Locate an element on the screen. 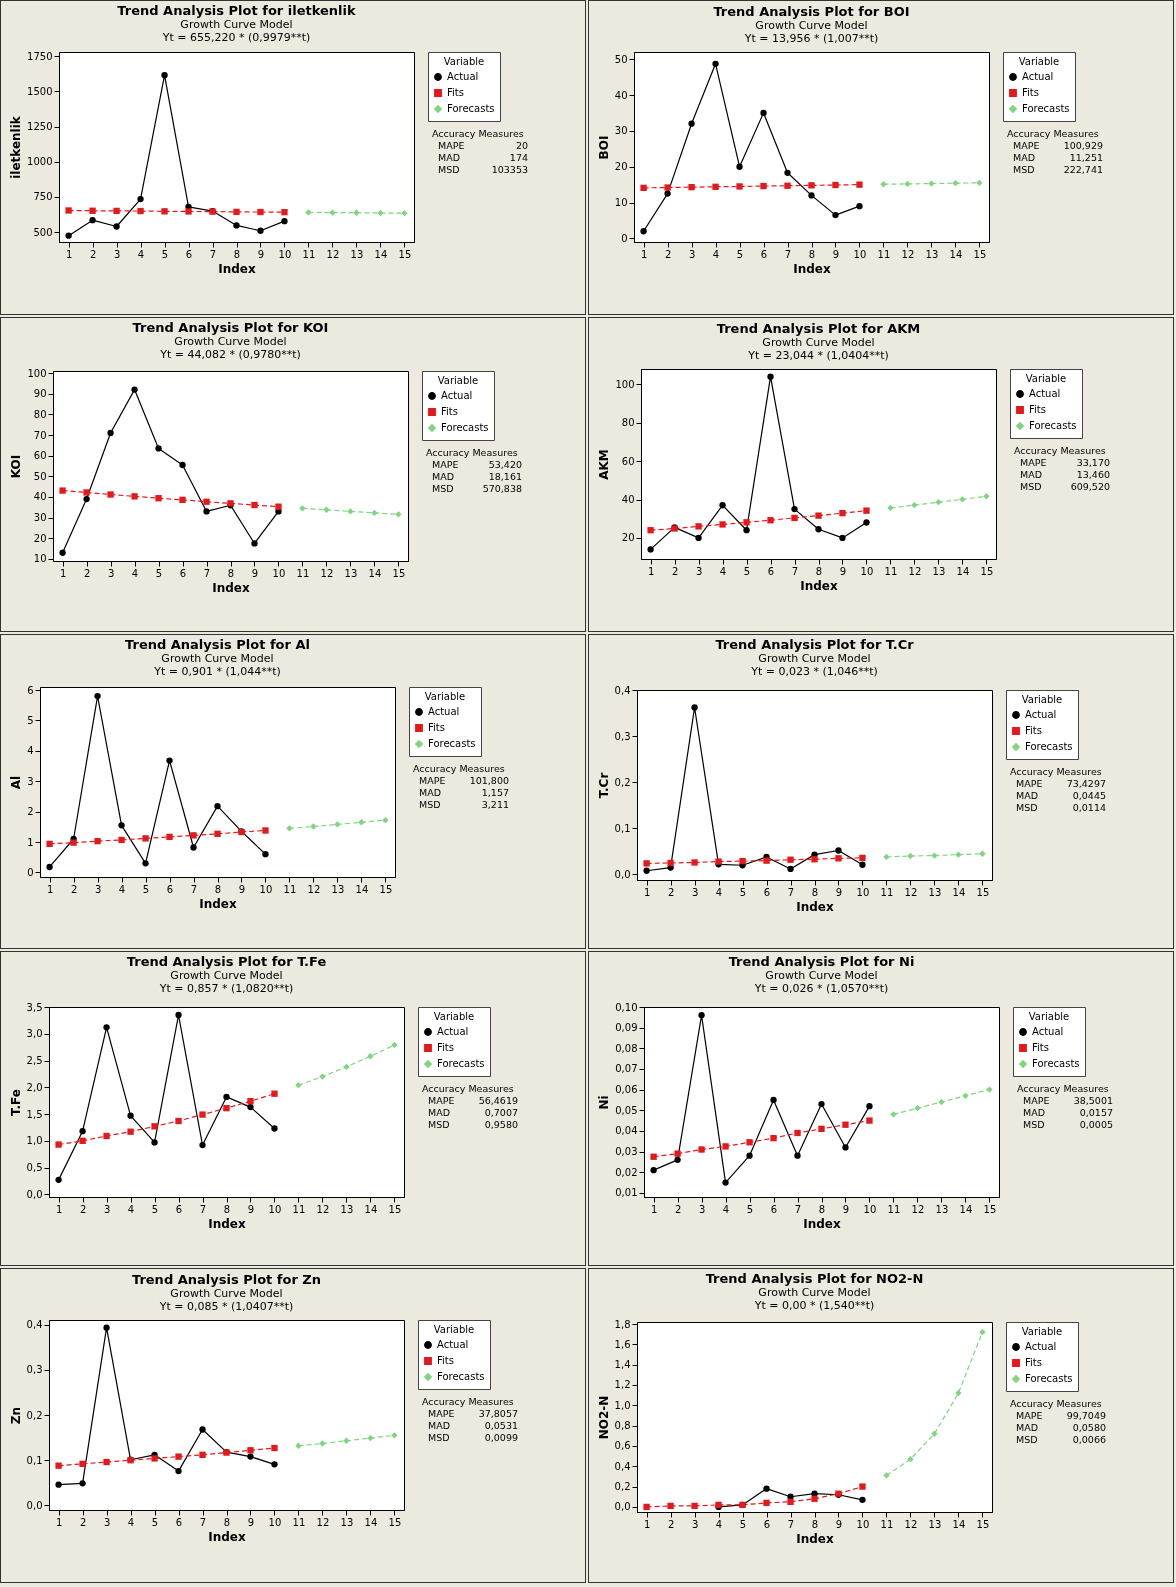  text: MAPE 53,420 is located at coordinates (477, 464).